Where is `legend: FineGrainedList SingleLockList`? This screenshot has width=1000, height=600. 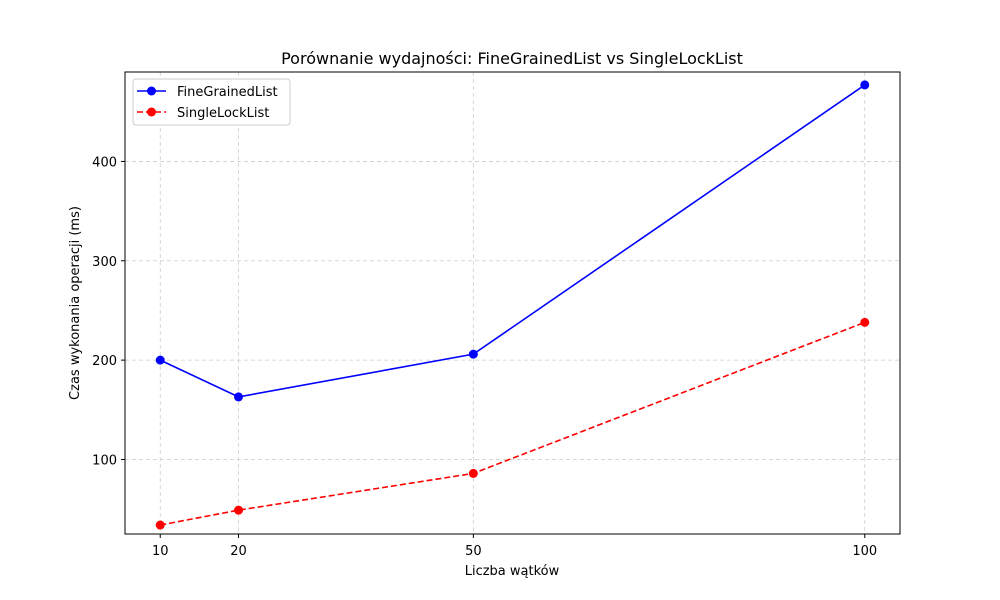
legend: FineGrainedList SingleLockList is located at coordinates (211, 102).